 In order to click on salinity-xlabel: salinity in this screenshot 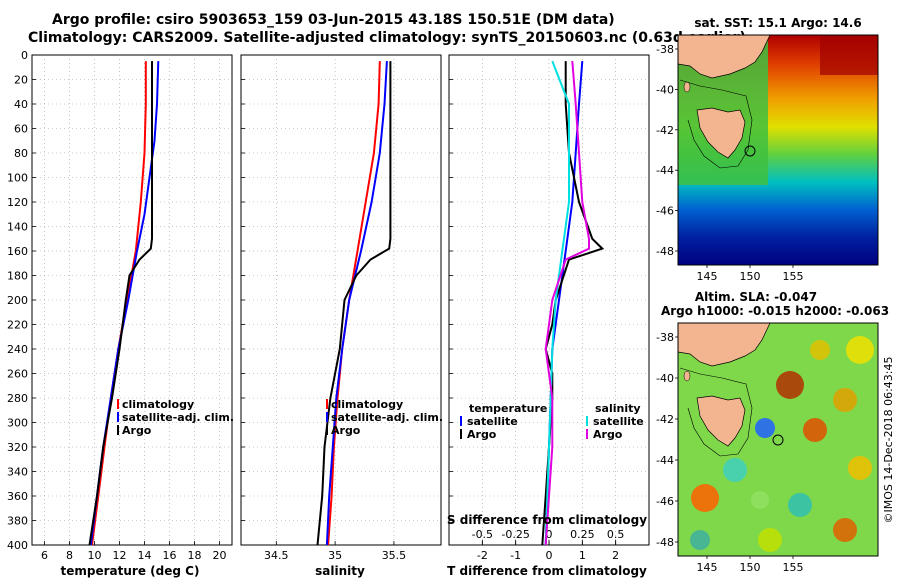, I will do `click(340, 571)`.